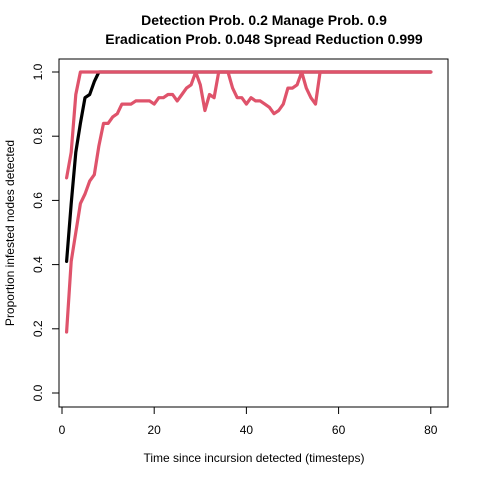  What do you see at coordinates (247, 430) in the screenshot?
I see `x-tick-label: 40` at bounding box center [247, 430].